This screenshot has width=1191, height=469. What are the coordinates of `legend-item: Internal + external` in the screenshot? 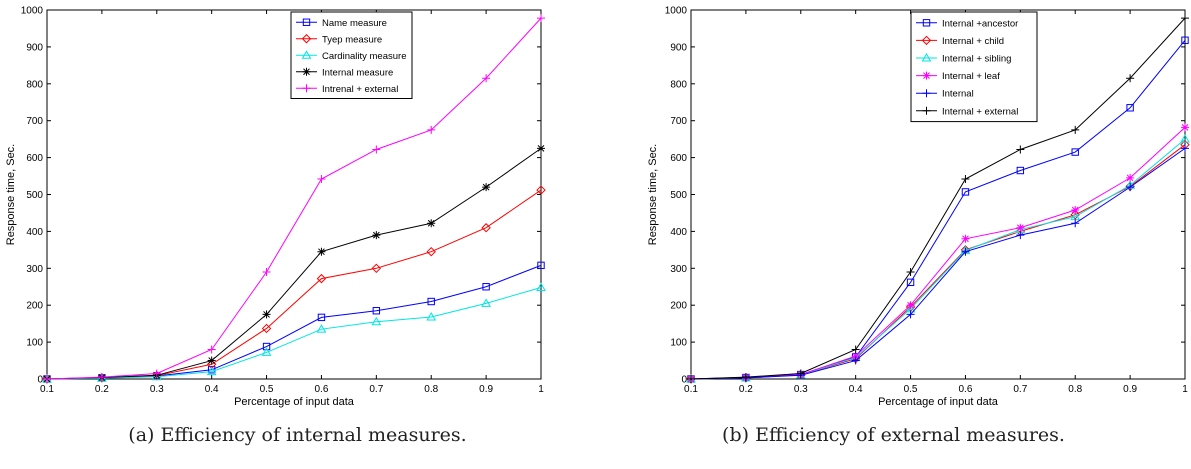 It's located at (967, 111).